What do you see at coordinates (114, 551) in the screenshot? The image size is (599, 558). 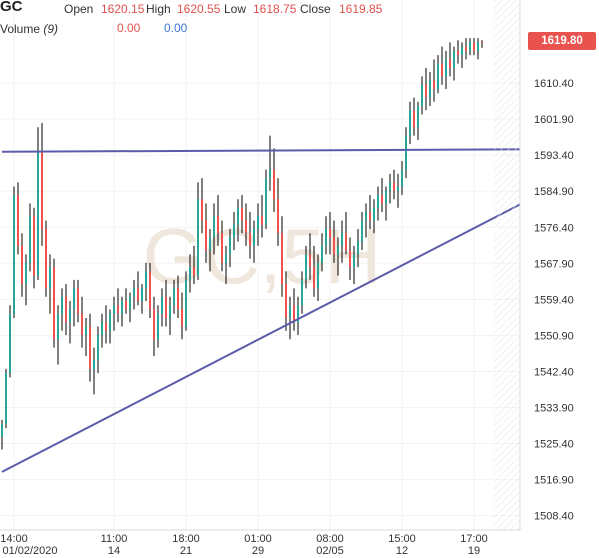 I see `date-tick-label: 14` at bounding box center [114, 551].